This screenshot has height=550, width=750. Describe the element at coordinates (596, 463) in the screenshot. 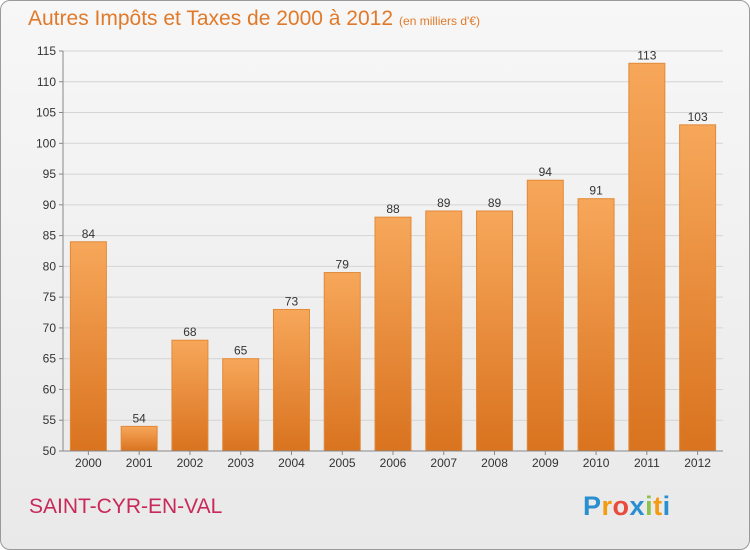

I see `x-tick-label: 2010` at that location.